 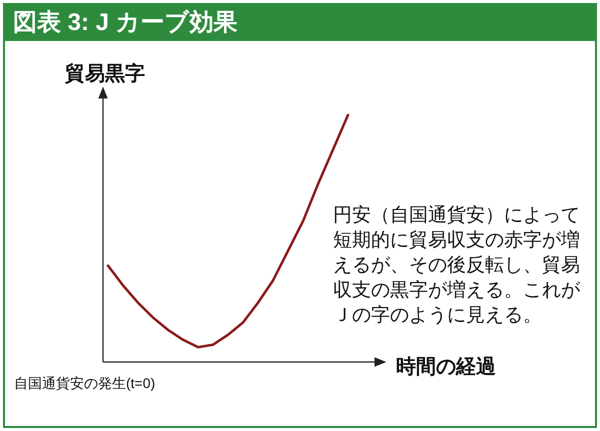 What do you see at coordinates (85, 384) in the screenshot?
I see `text: 自国通貨安の発生(t=0)` at bounding box center [85, 384].